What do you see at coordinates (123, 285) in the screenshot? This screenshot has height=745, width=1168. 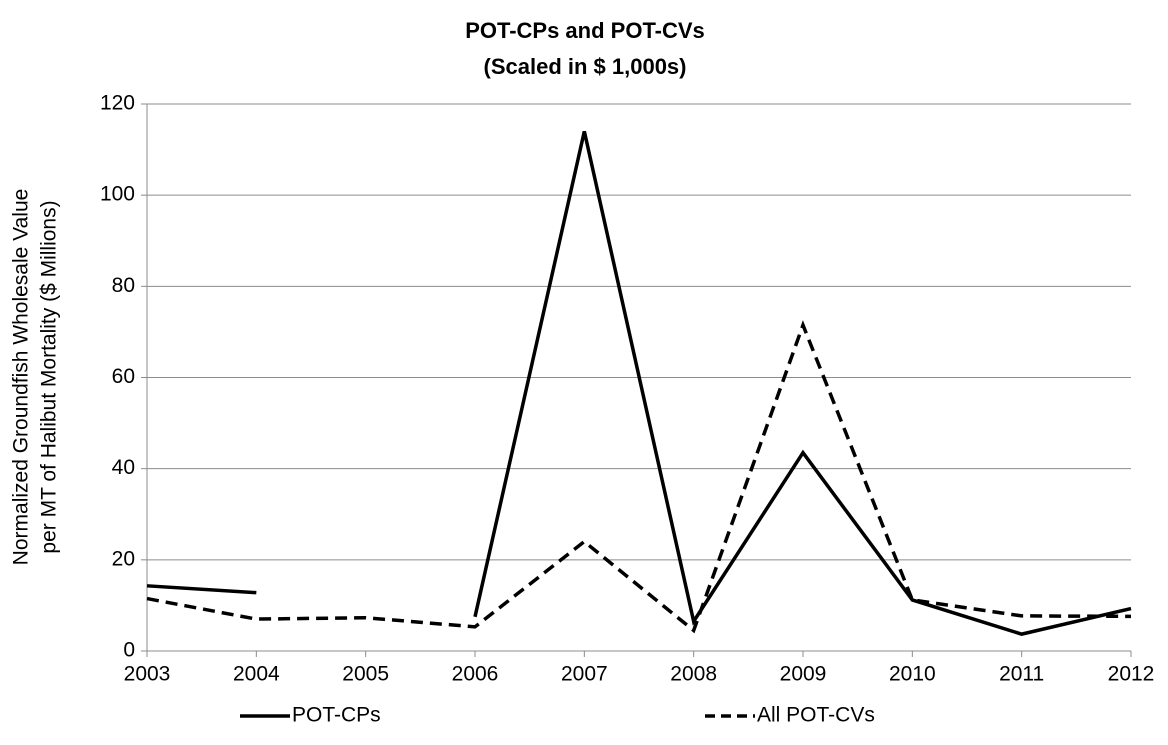 I see `y-tick-label: 80` at bounding box center [123, 285].